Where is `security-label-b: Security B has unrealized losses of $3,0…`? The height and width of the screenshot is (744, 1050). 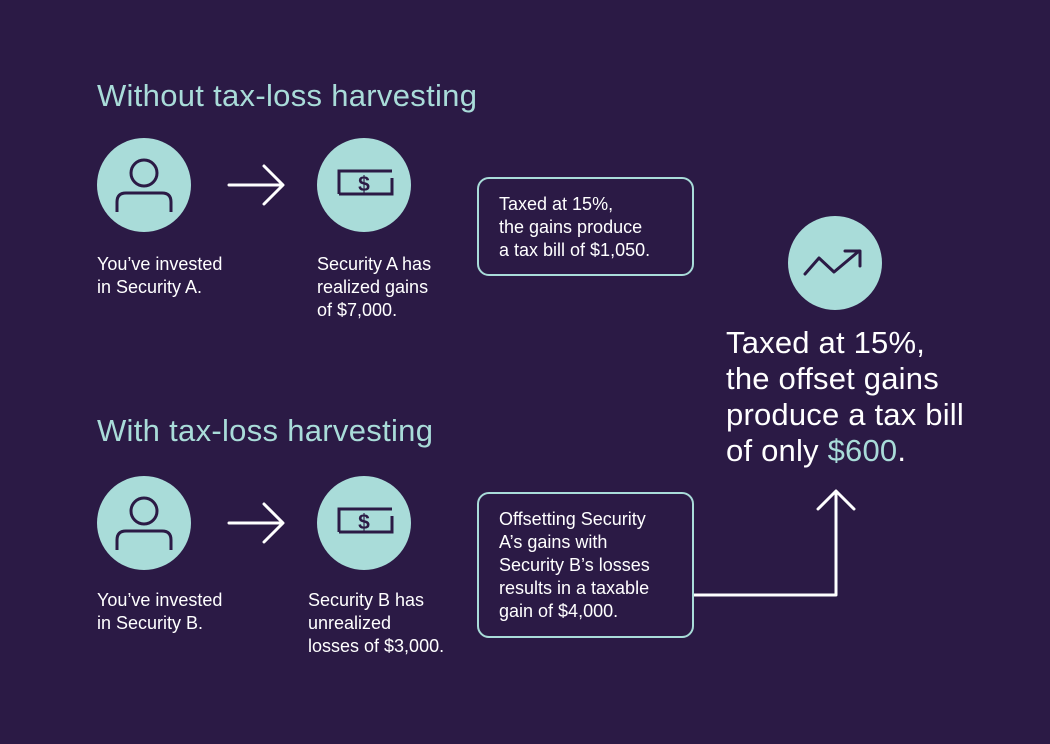
security-label-b: Security B has unrealized losses of $3,0… is located at coordinates (376, 623).